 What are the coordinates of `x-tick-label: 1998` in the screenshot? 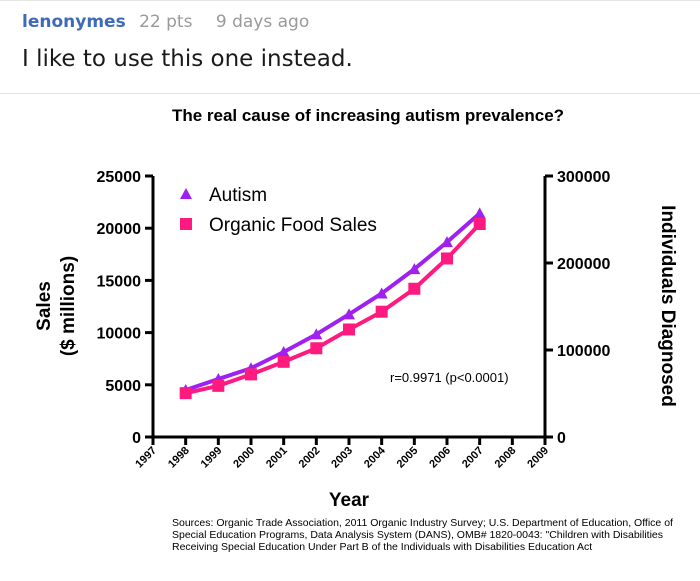 It's located at (179, 458).